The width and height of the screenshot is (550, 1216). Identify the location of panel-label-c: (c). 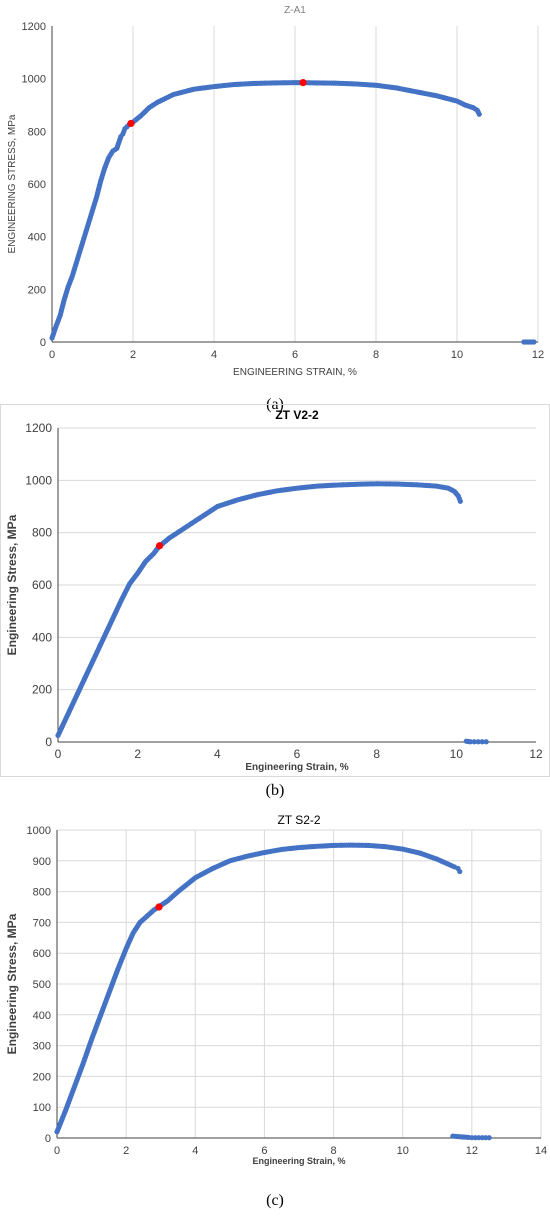
(275, 1200).